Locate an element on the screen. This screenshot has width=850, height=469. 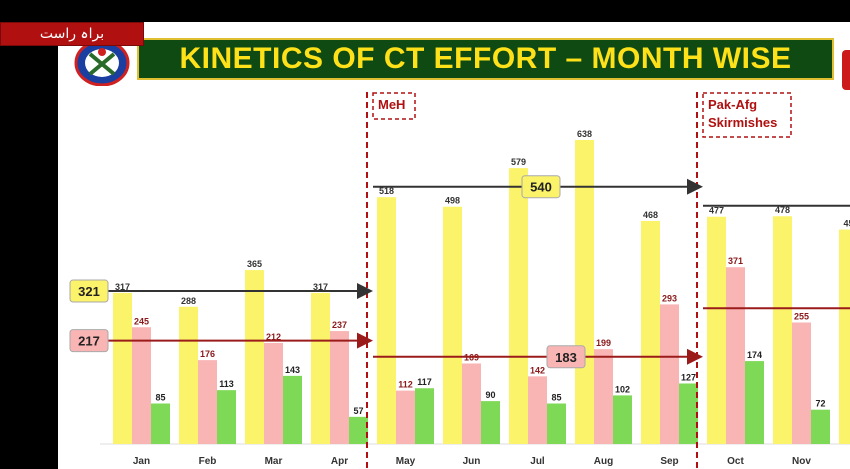
average-label: 321 is located at coordinates (89, 291).